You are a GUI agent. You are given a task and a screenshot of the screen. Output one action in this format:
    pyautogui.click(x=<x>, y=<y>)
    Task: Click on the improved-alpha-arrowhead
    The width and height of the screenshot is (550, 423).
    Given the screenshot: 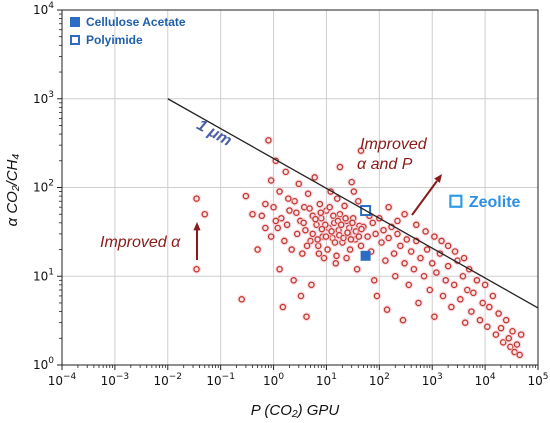 What is the action you would take?
    pyautogui.click(x=197, y=226)
    